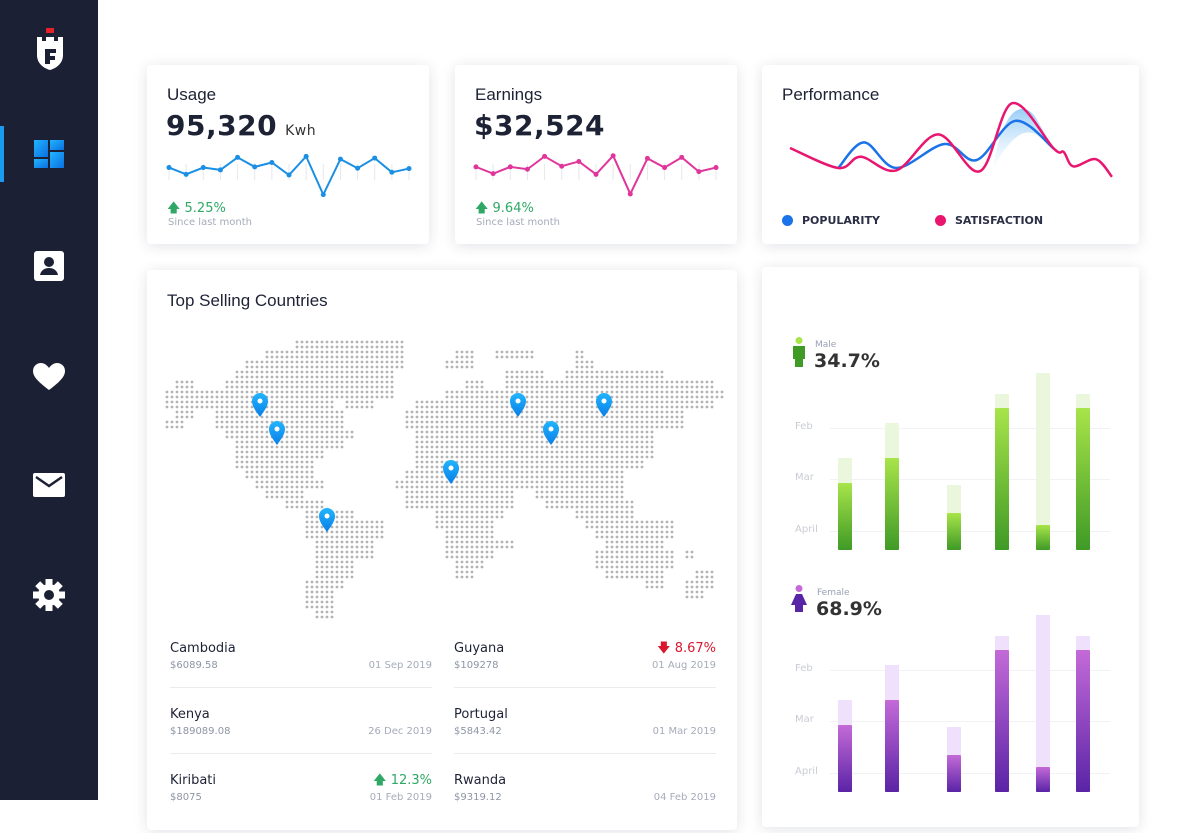  Describe the element at coordinates (585, 737) in the screenshot. I see `country-row: Portugal $5843.42 01 Mar 2019` at that location.